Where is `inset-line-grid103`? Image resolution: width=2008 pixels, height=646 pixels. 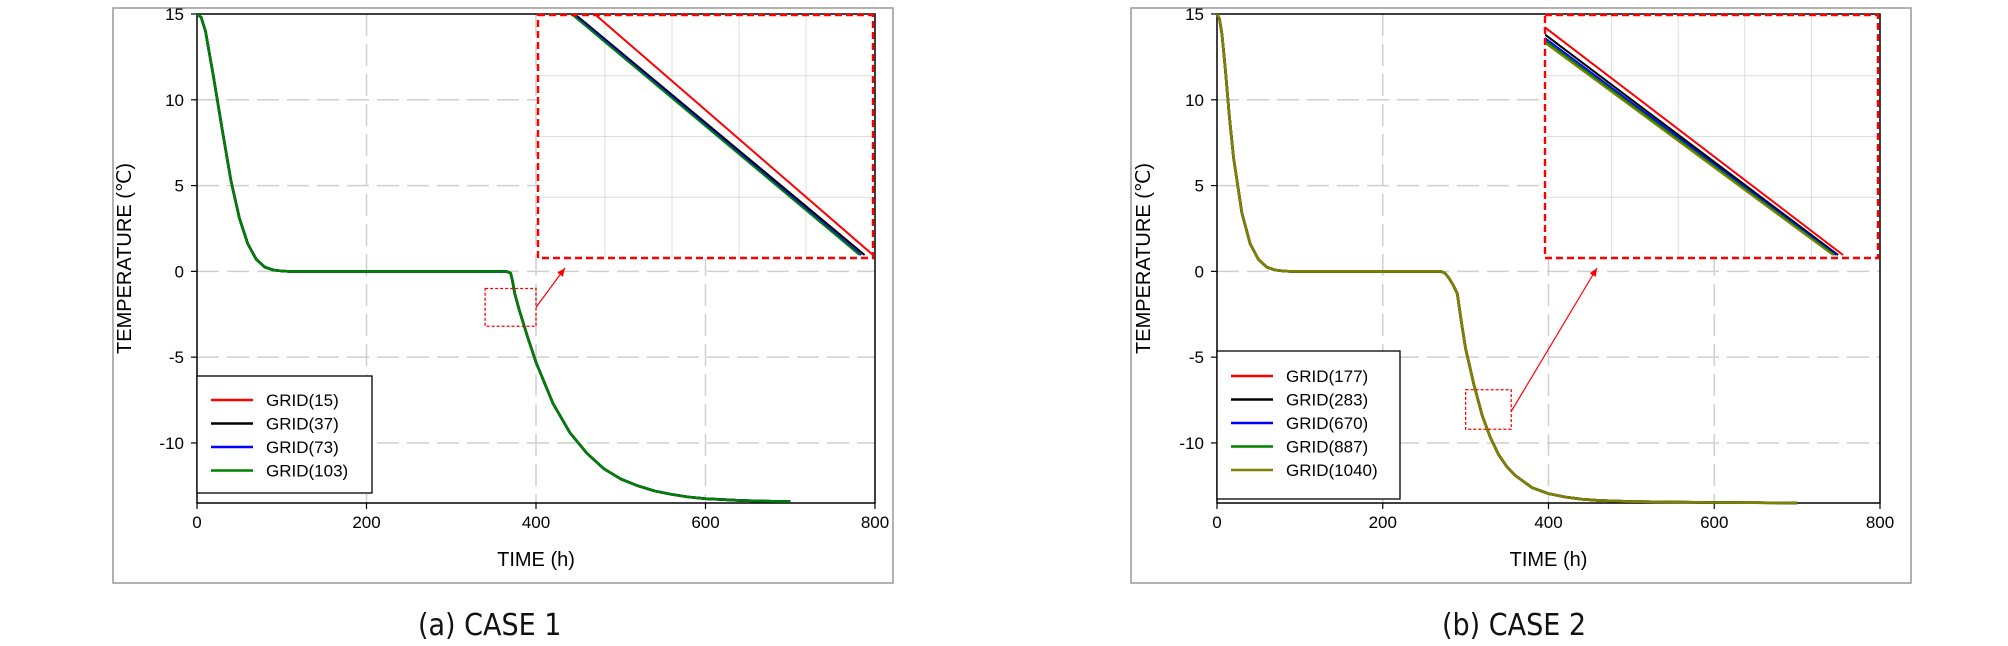
inset-line-grid103 is located at coordinates (715, 135).